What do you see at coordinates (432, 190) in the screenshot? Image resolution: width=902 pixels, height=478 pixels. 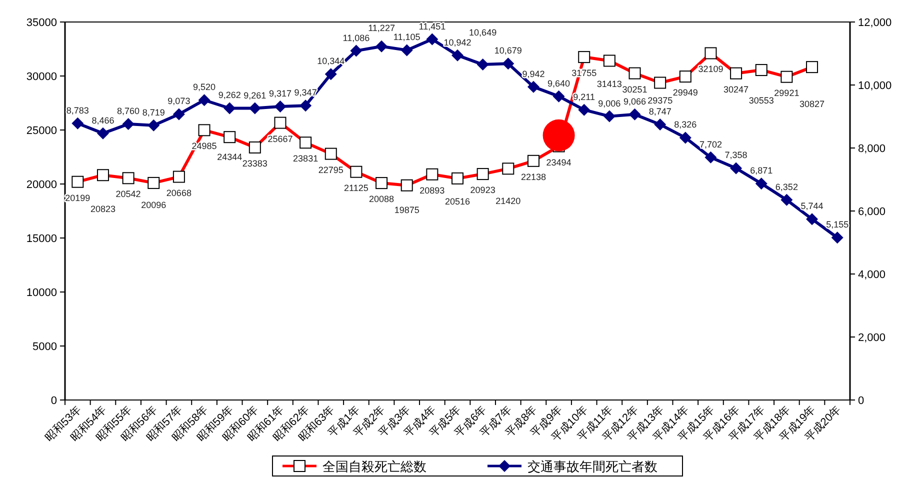 I see `data-label: 20893` at bounding box center [432, 190].